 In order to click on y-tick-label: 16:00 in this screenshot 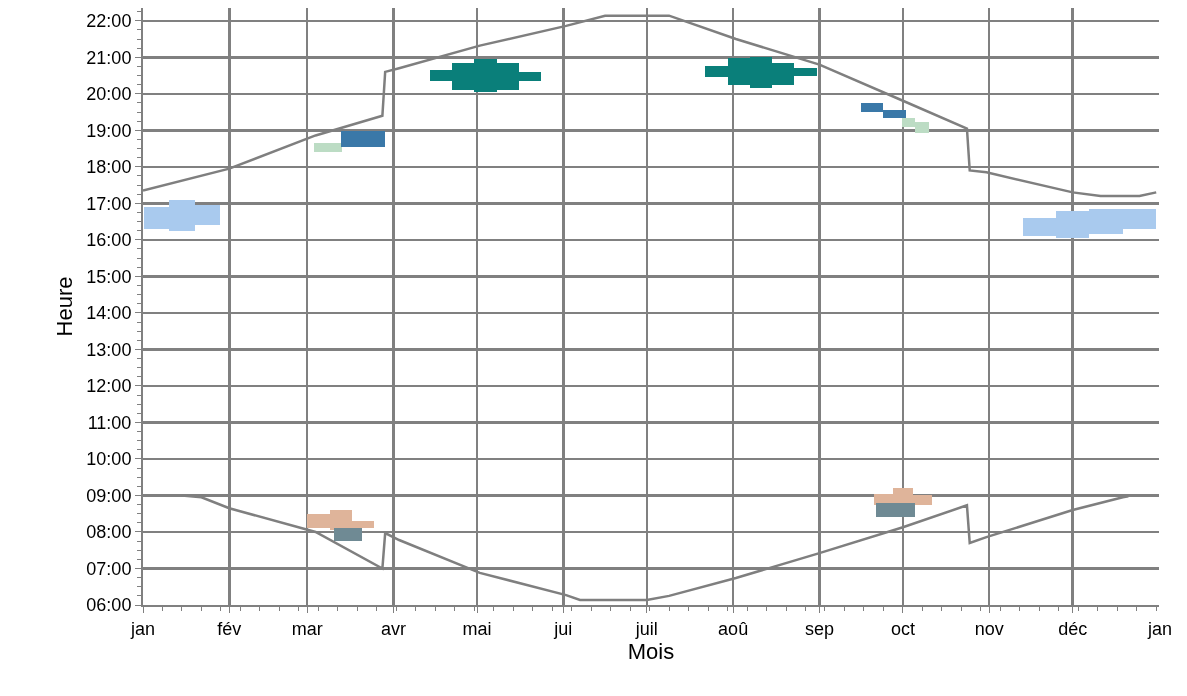, I will do `click(109, 240)`.